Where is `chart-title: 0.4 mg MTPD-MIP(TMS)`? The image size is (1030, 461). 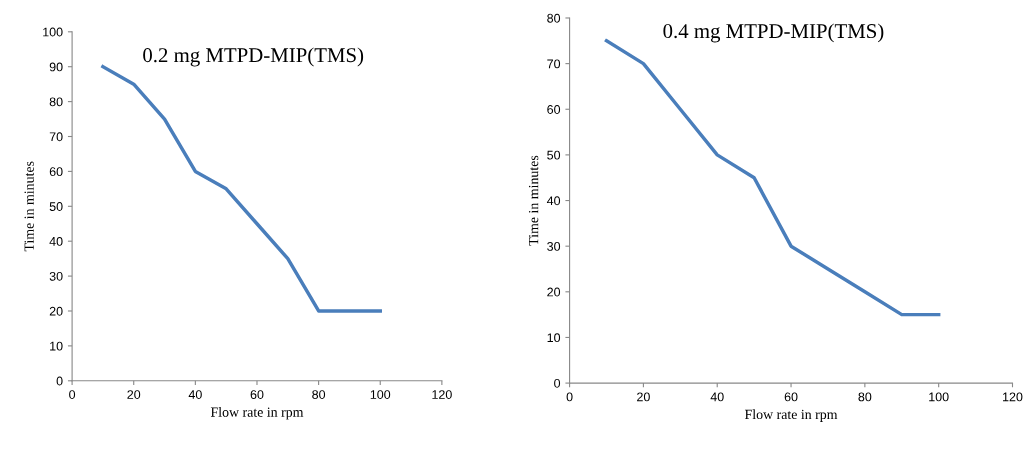 chart-title: 0.4 mg MTPD-MIP(TMS) is located at coordinates (773, 33).